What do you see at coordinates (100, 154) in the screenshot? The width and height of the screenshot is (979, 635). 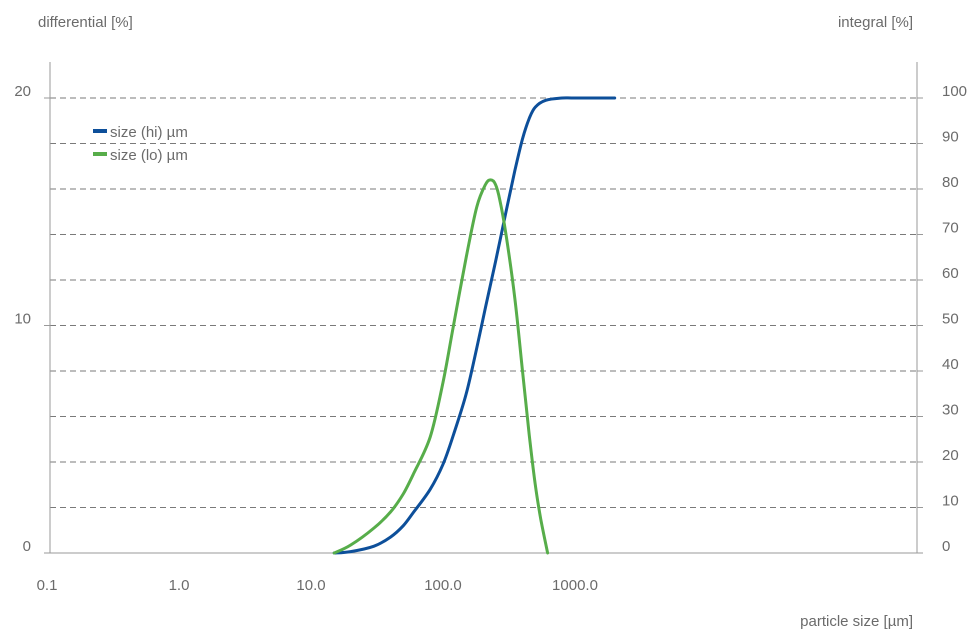 I see `legend-swatch-lo` at bounding box center [100, 154].